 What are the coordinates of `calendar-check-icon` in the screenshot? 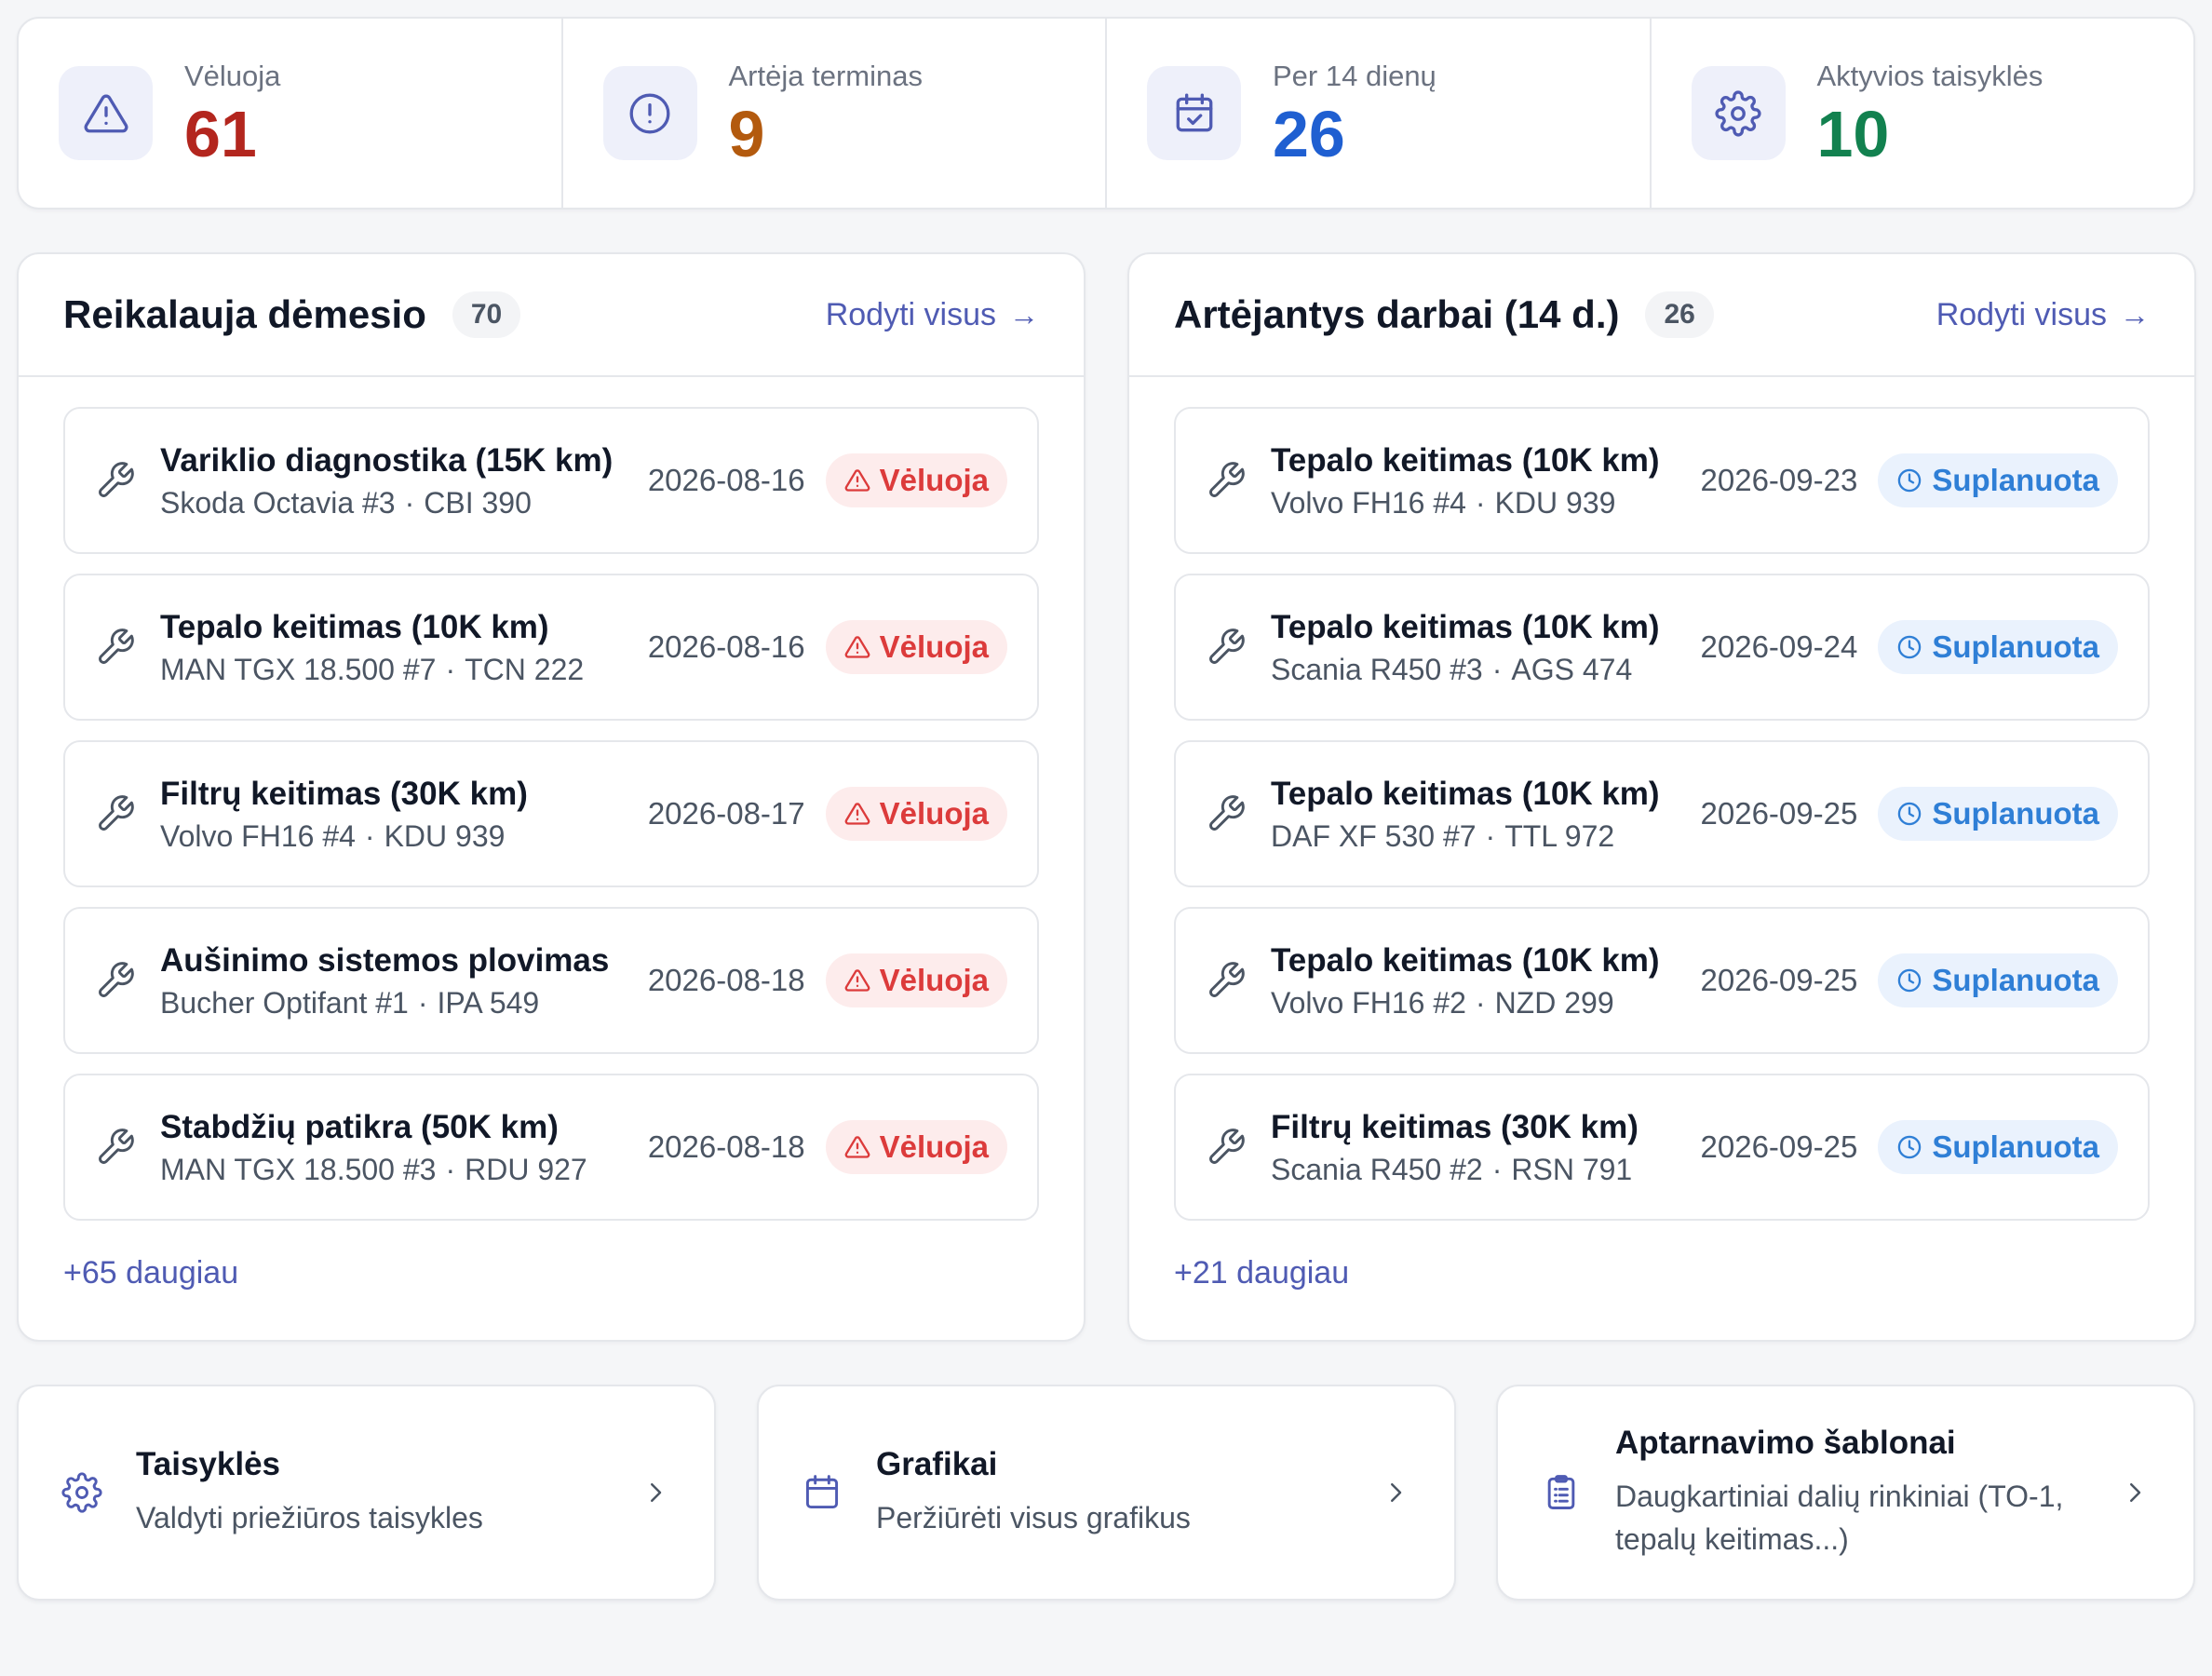 It's located at (1194, 113).